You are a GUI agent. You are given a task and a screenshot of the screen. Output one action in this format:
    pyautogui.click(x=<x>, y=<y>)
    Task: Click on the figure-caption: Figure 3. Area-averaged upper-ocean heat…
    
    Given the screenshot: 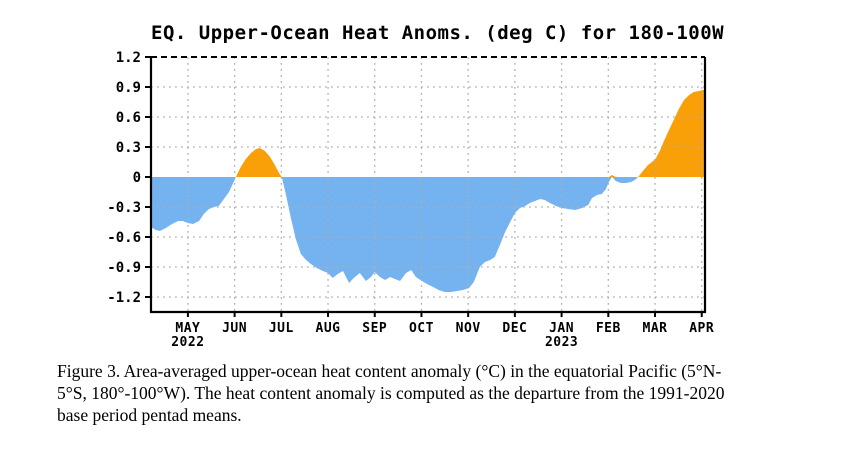 What is the action you would take?
    pyautogui.click(x=437, y=393)
    